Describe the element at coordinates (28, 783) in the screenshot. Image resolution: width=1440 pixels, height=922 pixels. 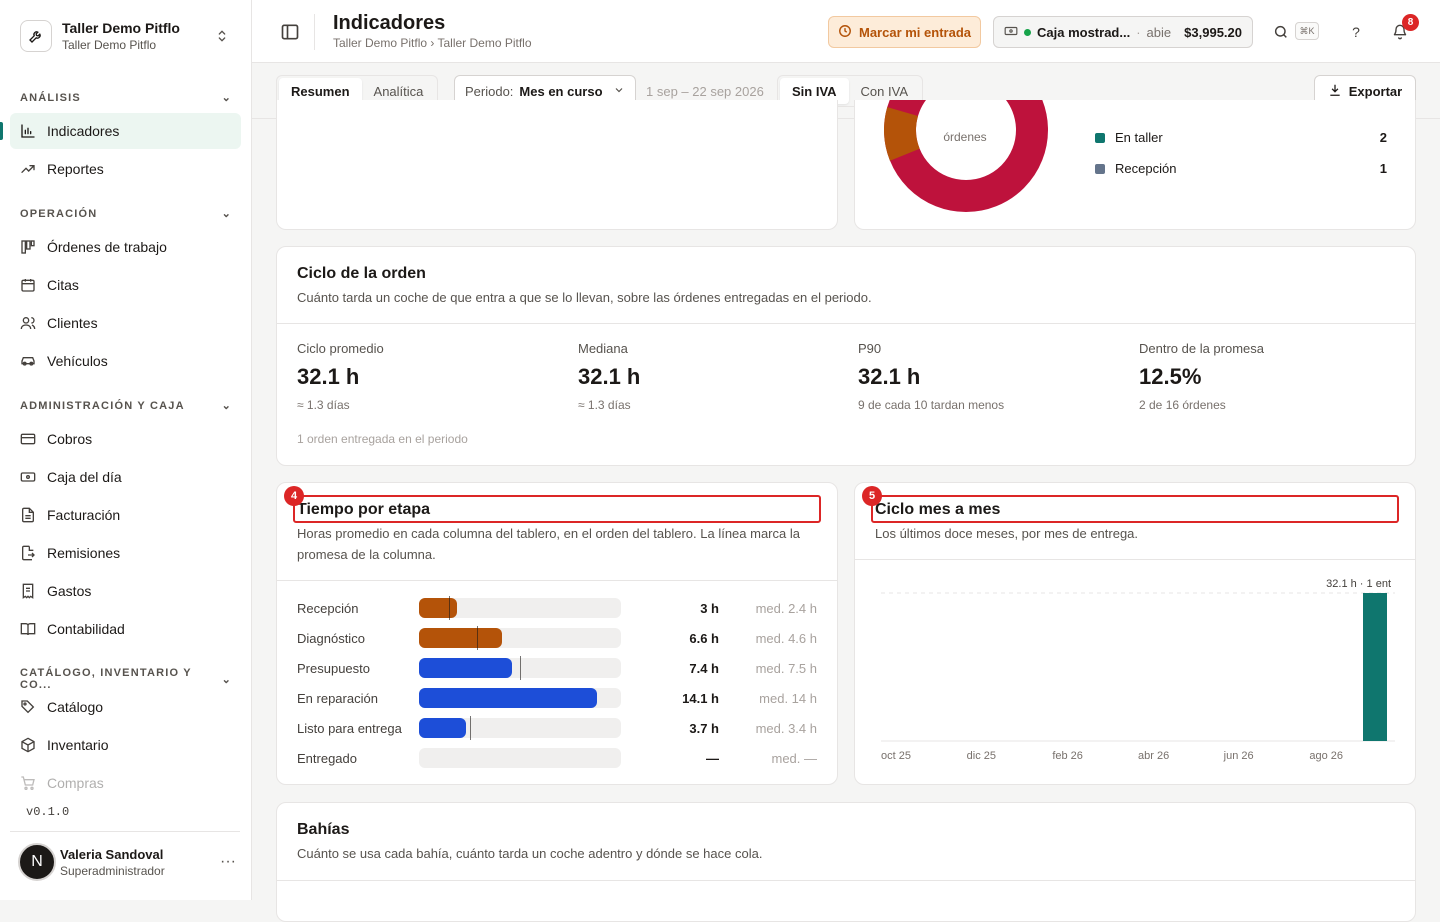
I see `cart-icon` at that location.